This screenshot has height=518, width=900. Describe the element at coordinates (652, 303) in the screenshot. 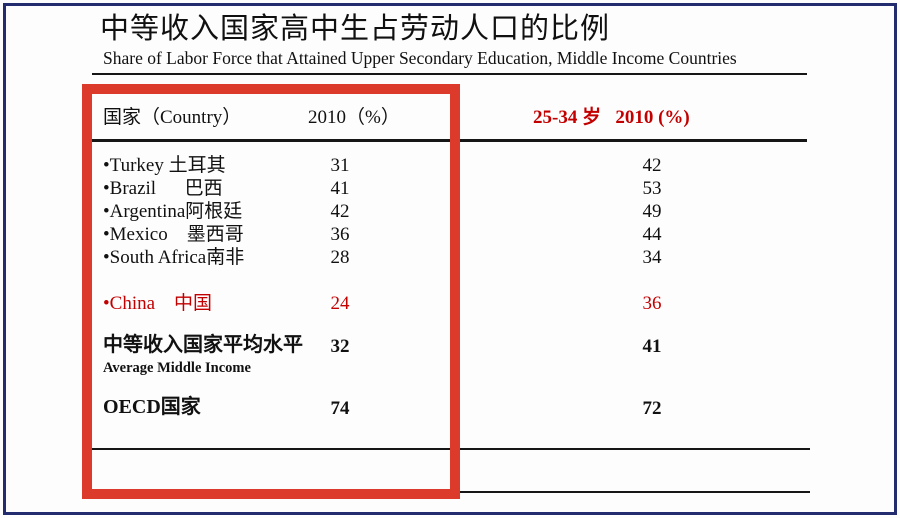

I see `row-value-25-34: 36` at that location.